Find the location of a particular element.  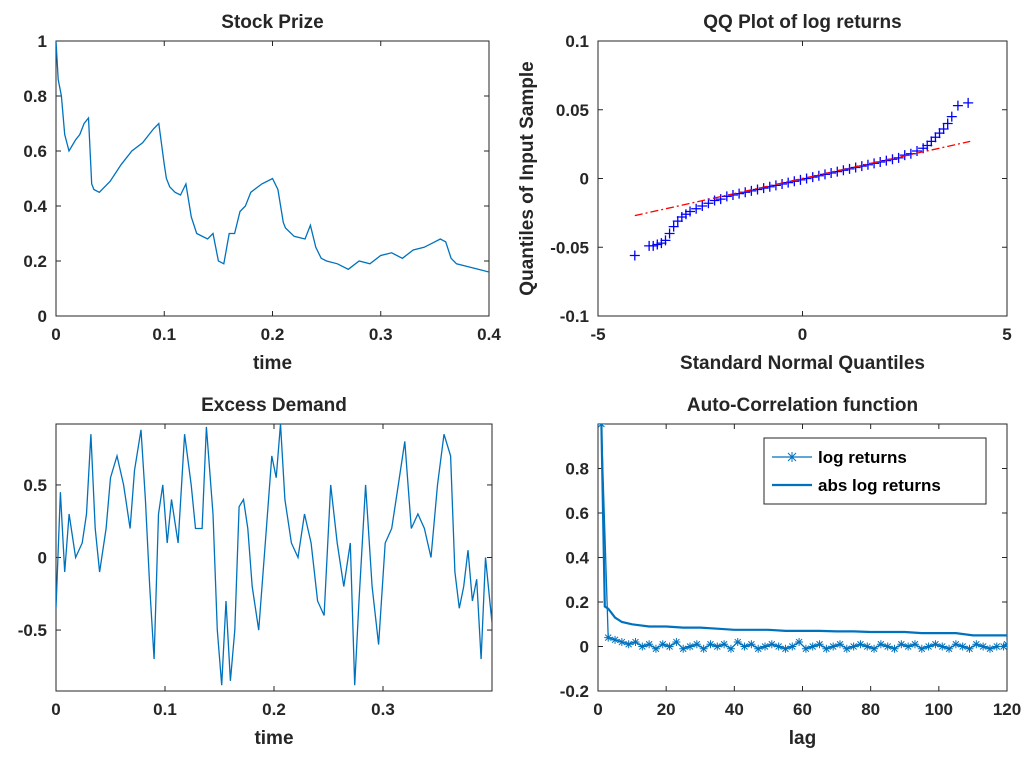

excess-plot-area is located at coordinates (274, 555).